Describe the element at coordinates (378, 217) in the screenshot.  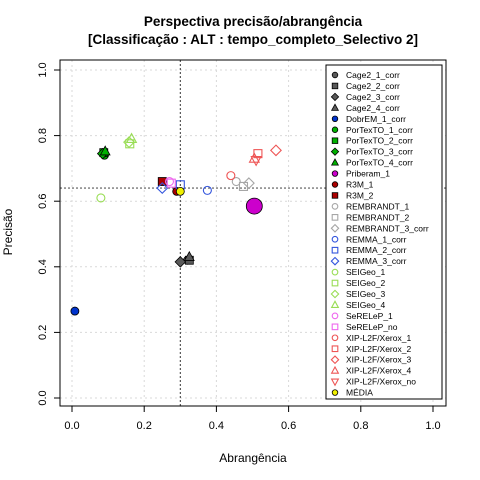
I see `legend-entry: REMBRANDT_2` at that location.